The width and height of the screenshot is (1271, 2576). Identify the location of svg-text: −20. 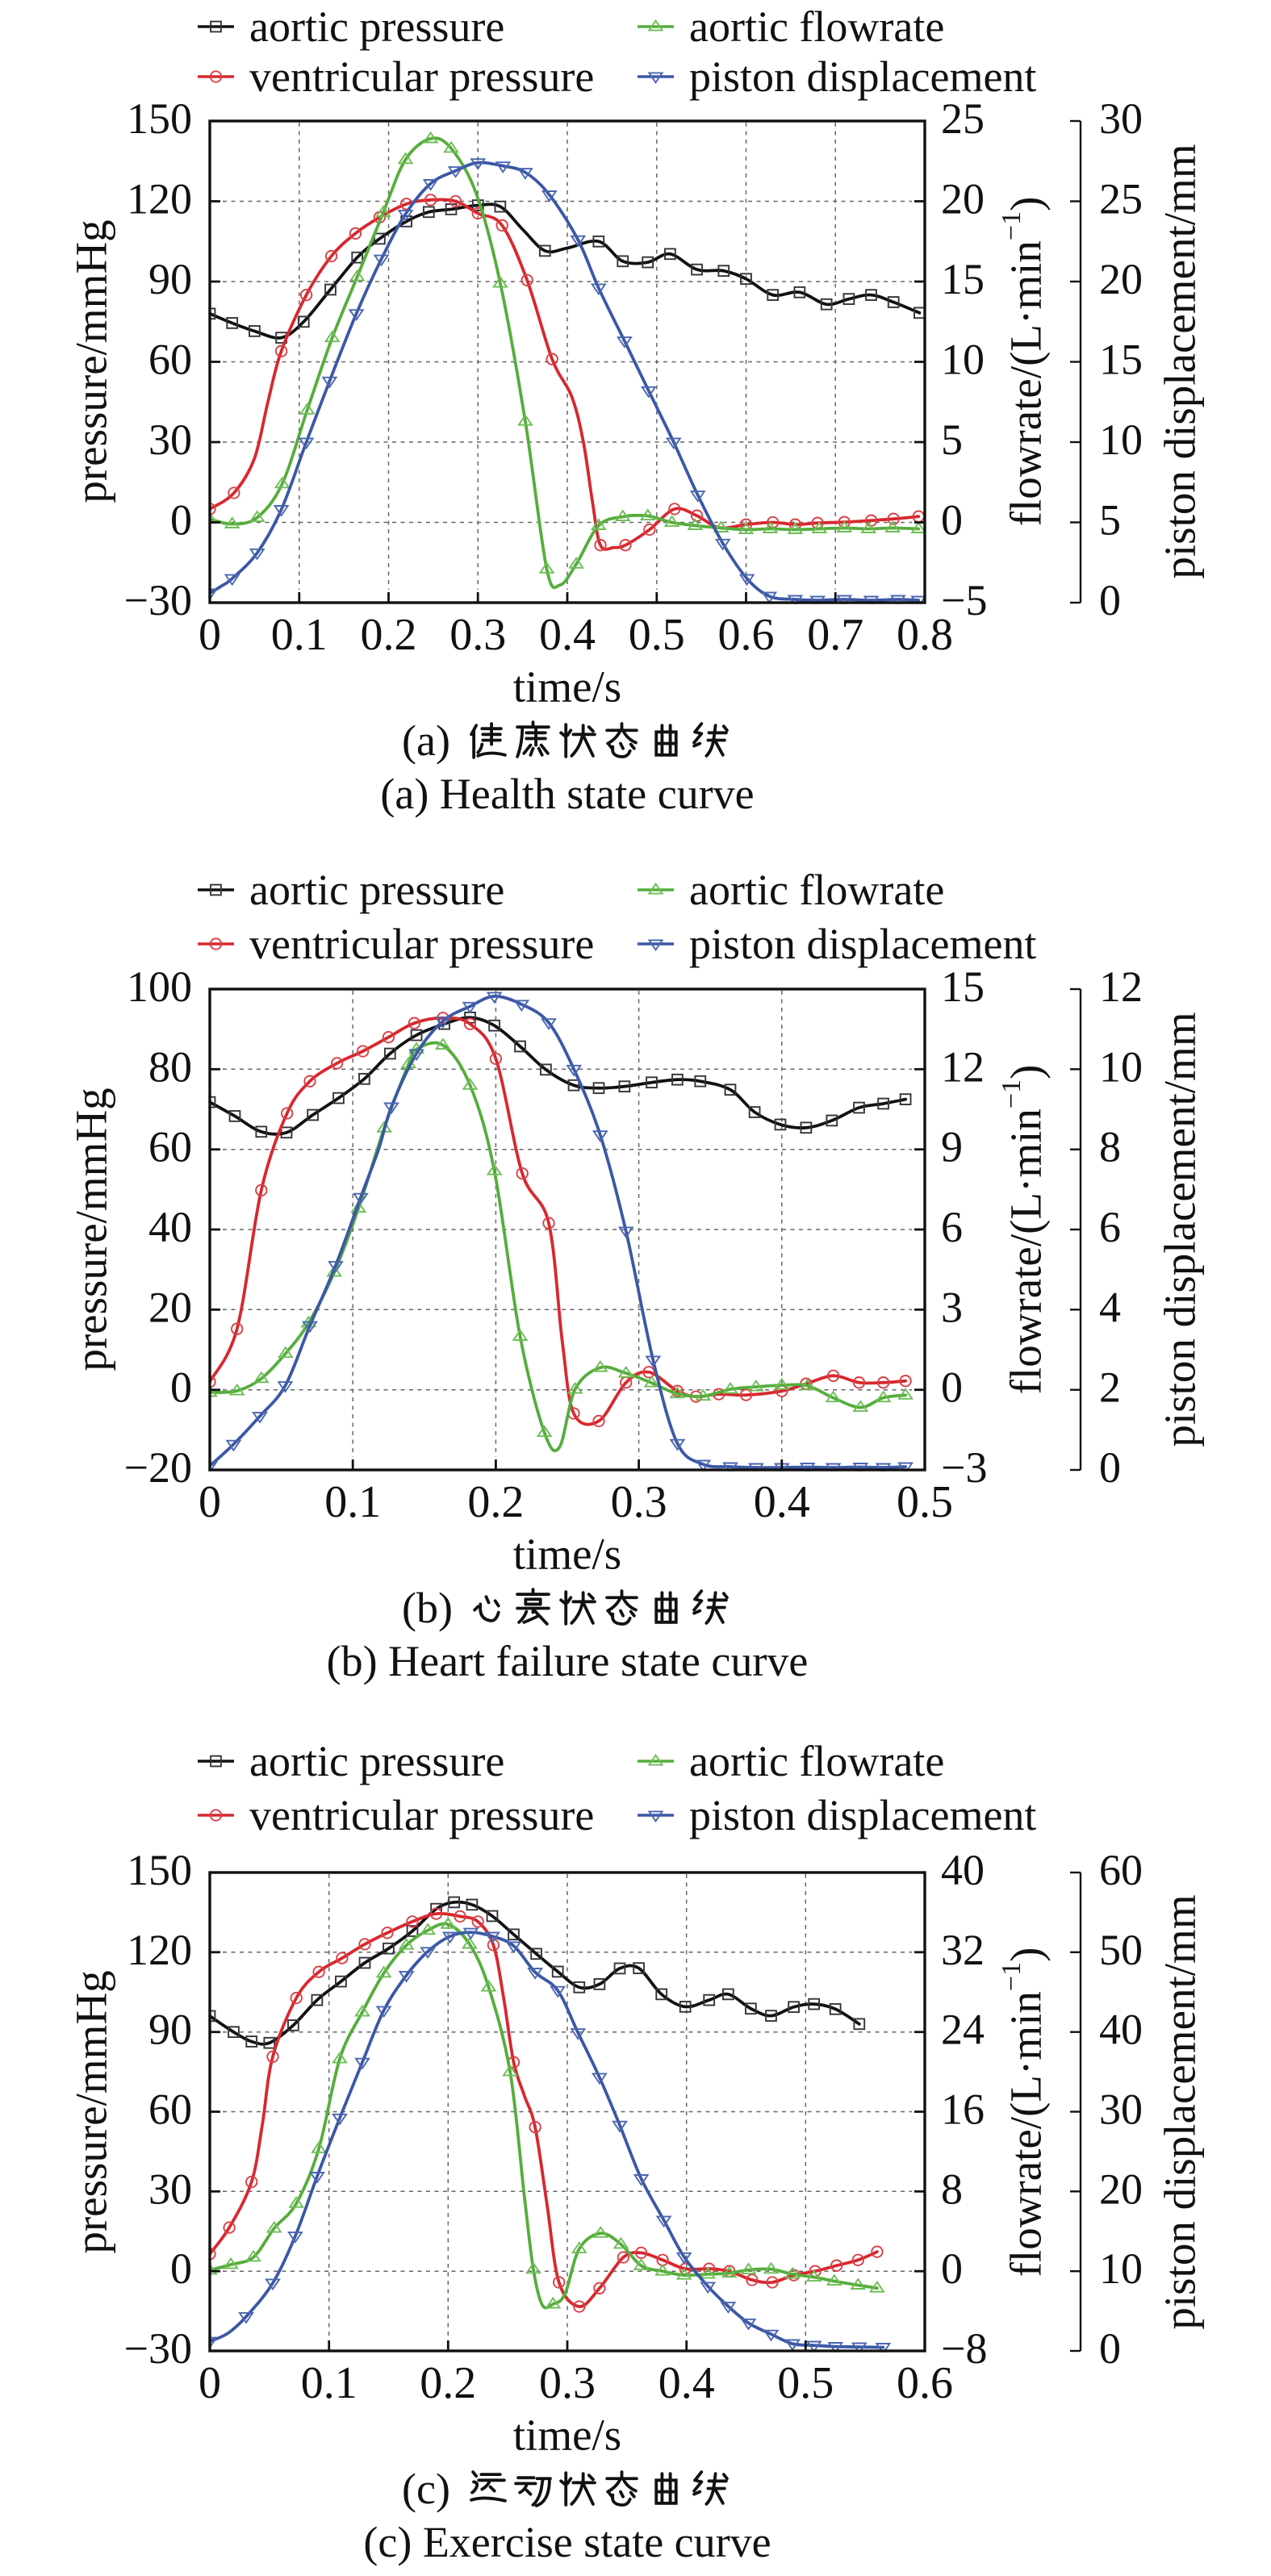
(158, 1467).